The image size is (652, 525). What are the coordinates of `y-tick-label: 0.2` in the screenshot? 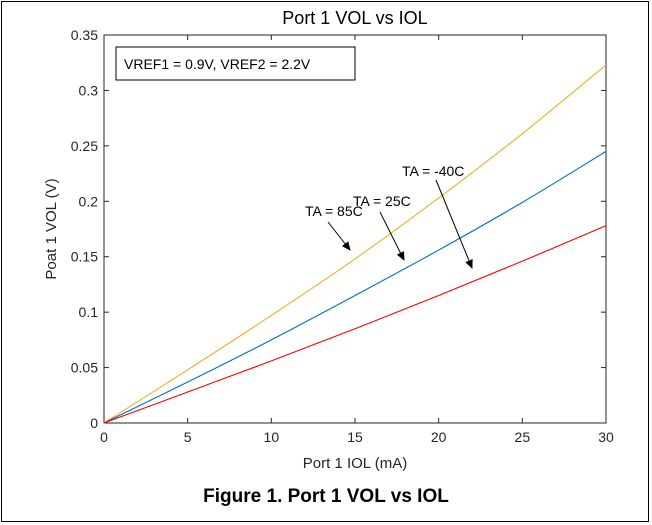 It's located at (89, 201).